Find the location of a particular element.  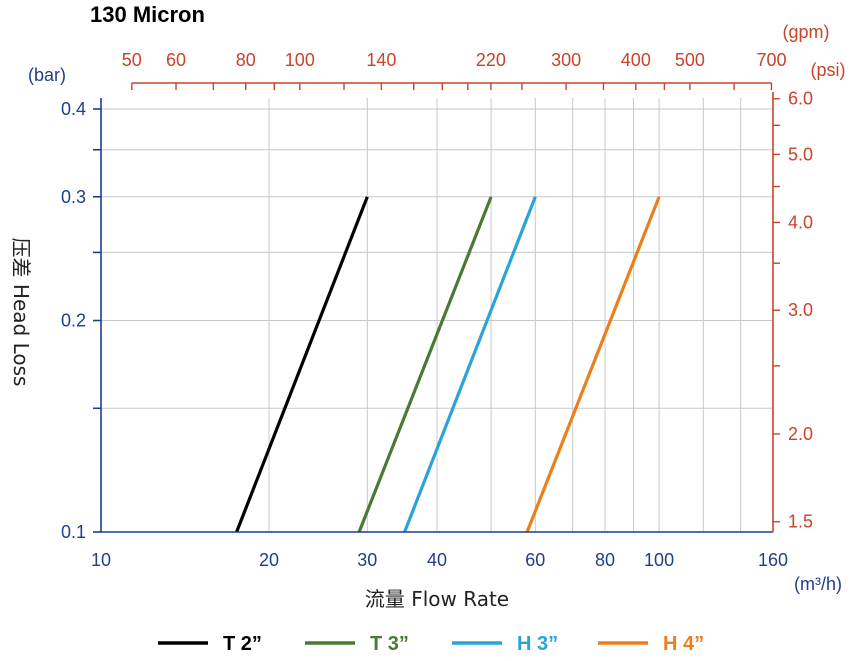

secondary-x-tick-label: 140 is located at coordinates (381, 60).